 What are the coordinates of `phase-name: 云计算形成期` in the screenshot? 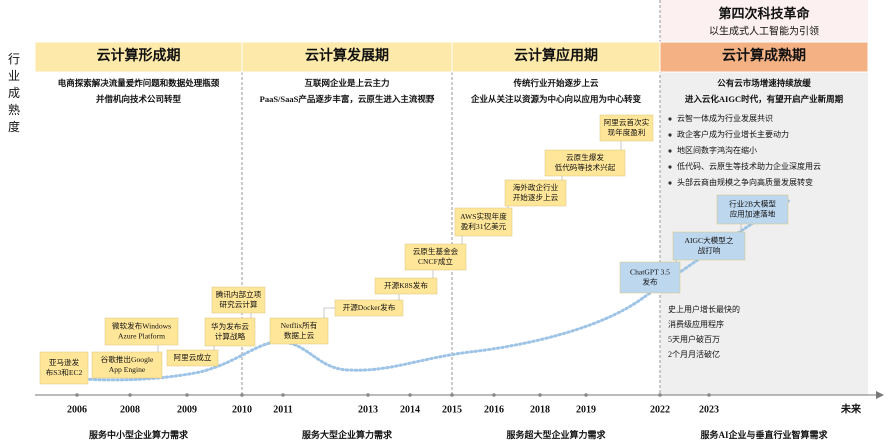 It's located at (139, 55).